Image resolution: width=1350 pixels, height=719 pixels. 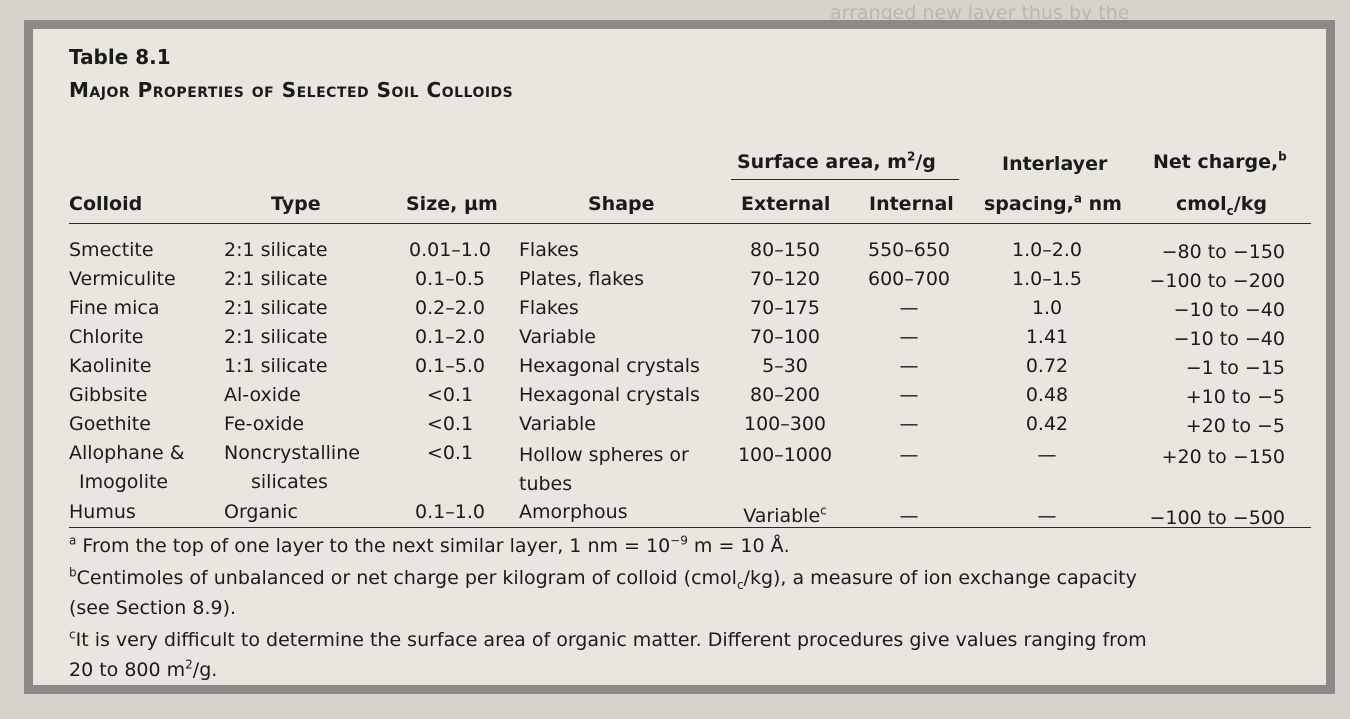 I want to click on row-kaolinite-spacing: 0.72, so click(x=1047, y=366).